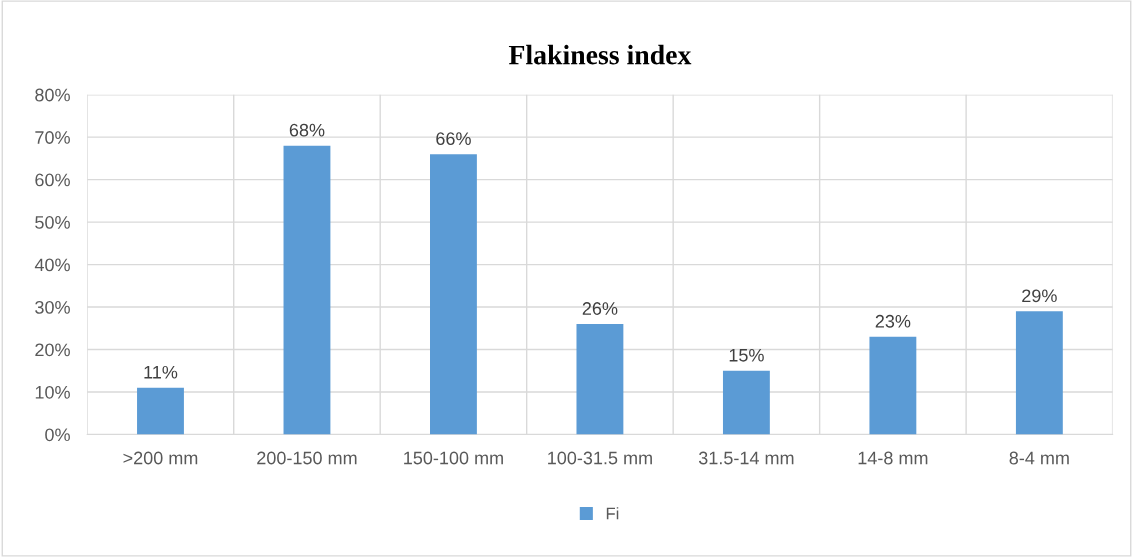  Describe the element at coordinates (52, 222) in the screenshot. I see `y-tick-label: 50%` at that location.